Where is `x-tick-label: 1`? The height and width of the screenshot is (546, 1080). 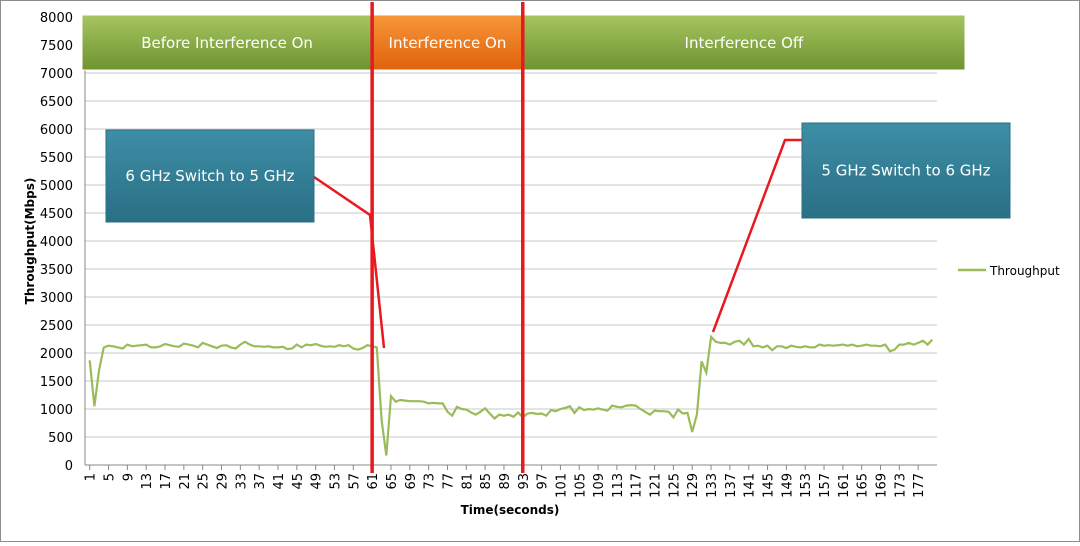 x-tick-label: 1 is located at coordinates (91, 477).